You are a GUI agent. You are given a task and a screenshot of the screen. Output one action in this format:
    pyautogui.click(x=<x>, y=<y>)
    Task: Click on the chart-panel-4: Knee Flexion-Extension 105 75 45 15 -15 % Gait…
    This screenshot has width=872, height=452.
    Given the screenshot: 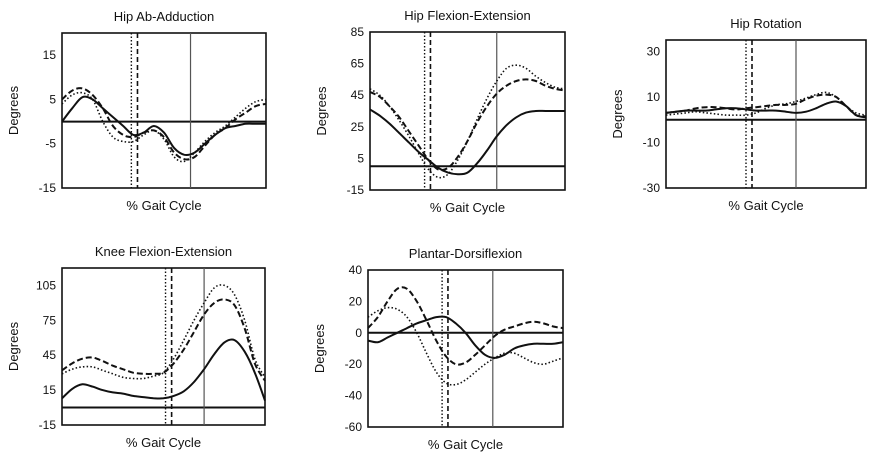 What is the action you would take?
    pyautogui.click(x=136, y=347)
    